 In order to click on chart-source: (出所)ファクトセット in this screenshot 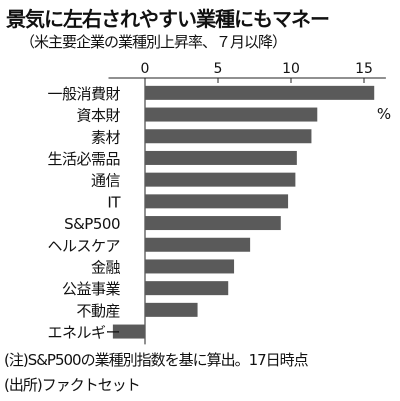, I will do `click(72, 385)`.